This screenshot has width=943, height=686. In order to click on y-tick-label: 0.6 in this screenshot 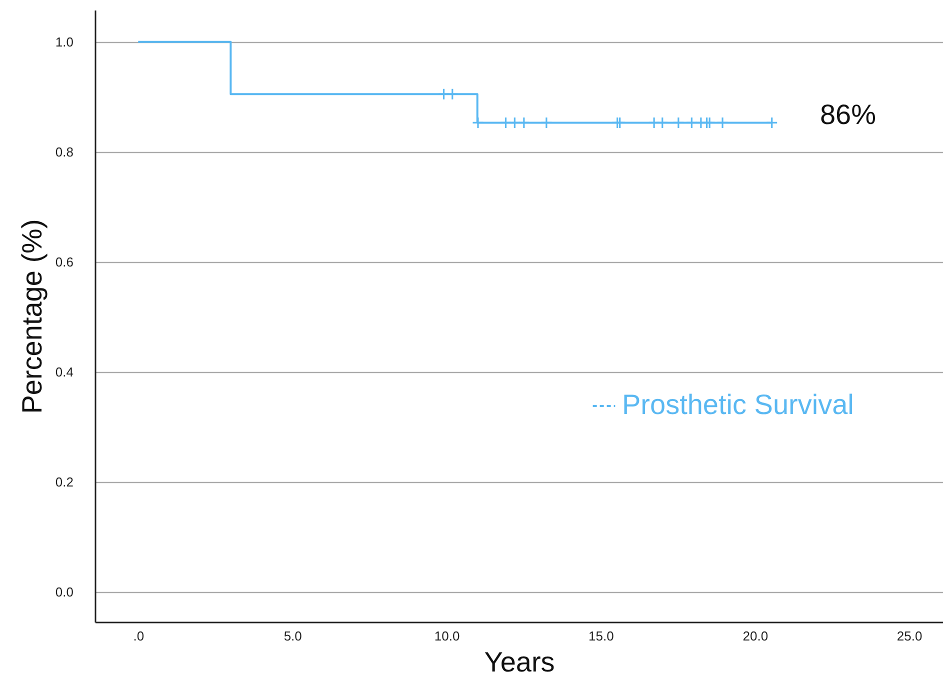, I will do `click(64, 262)`.